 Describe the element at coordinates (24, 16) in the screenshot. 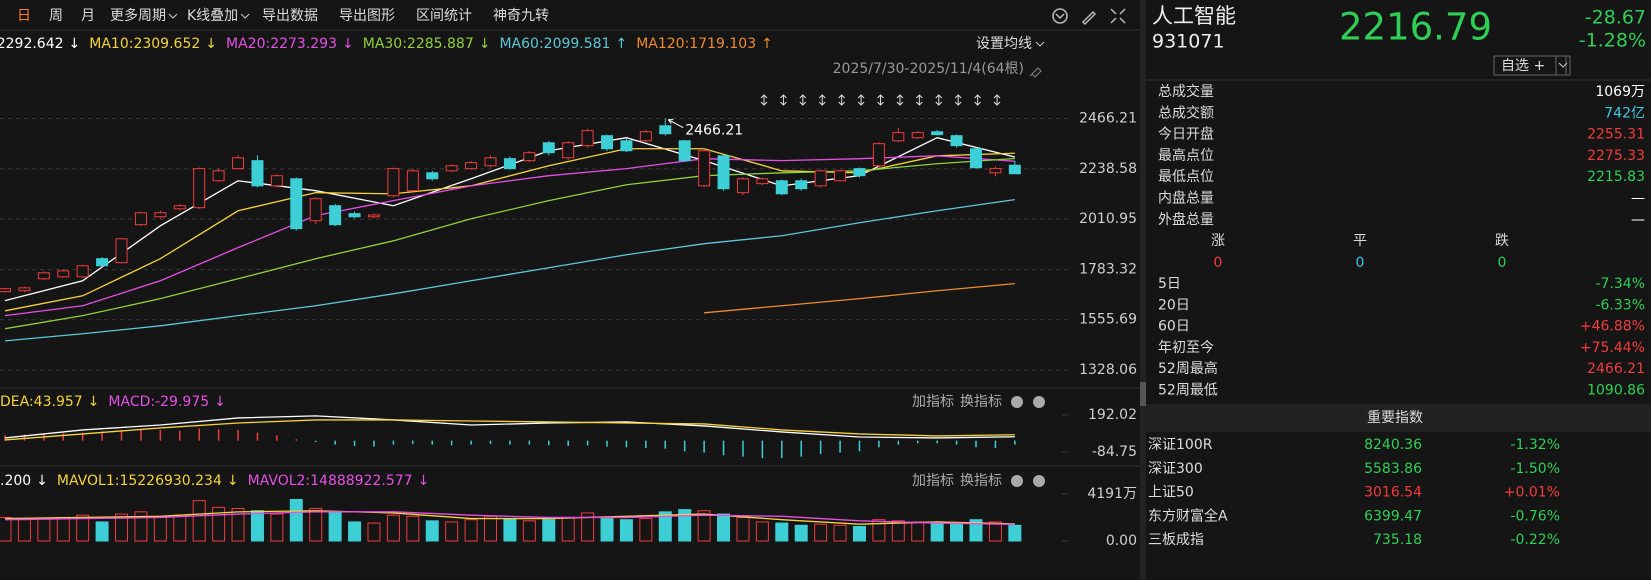

I see `period-tab: 日` at that location.